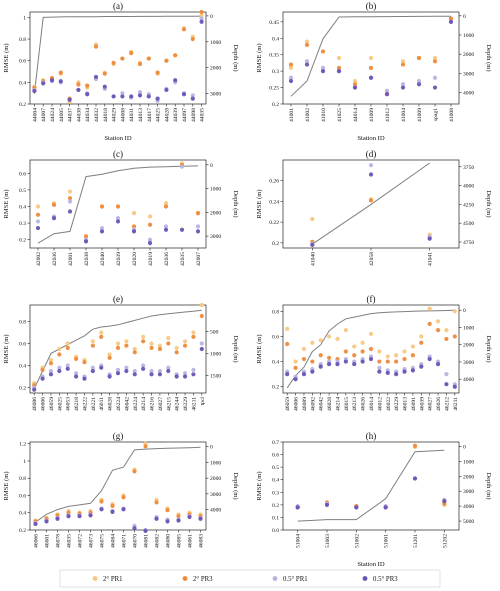 This screenshot has height=591, width=500. I want to click on x-tick-label: 46053, so click(69, 404).